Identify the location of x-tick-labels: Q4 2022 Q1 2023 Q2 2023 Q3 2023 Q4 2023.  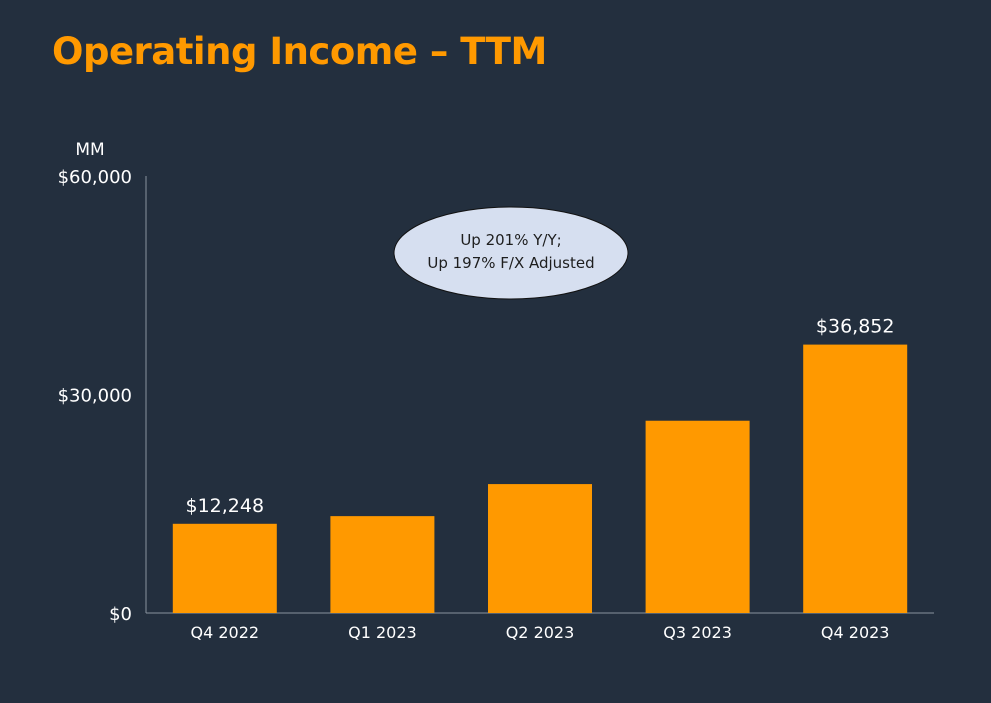
(540, 632).